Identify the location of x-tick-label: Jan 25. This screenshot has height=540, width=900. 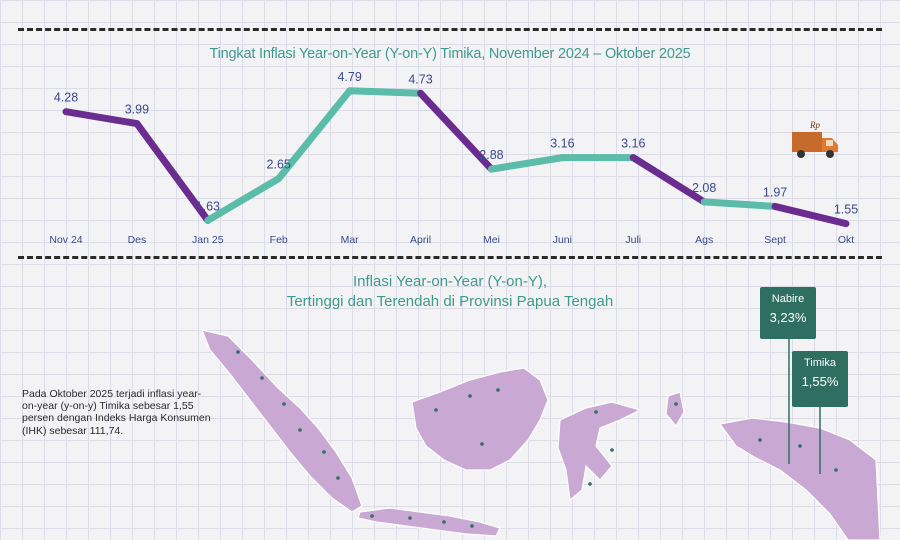
(208, 240).